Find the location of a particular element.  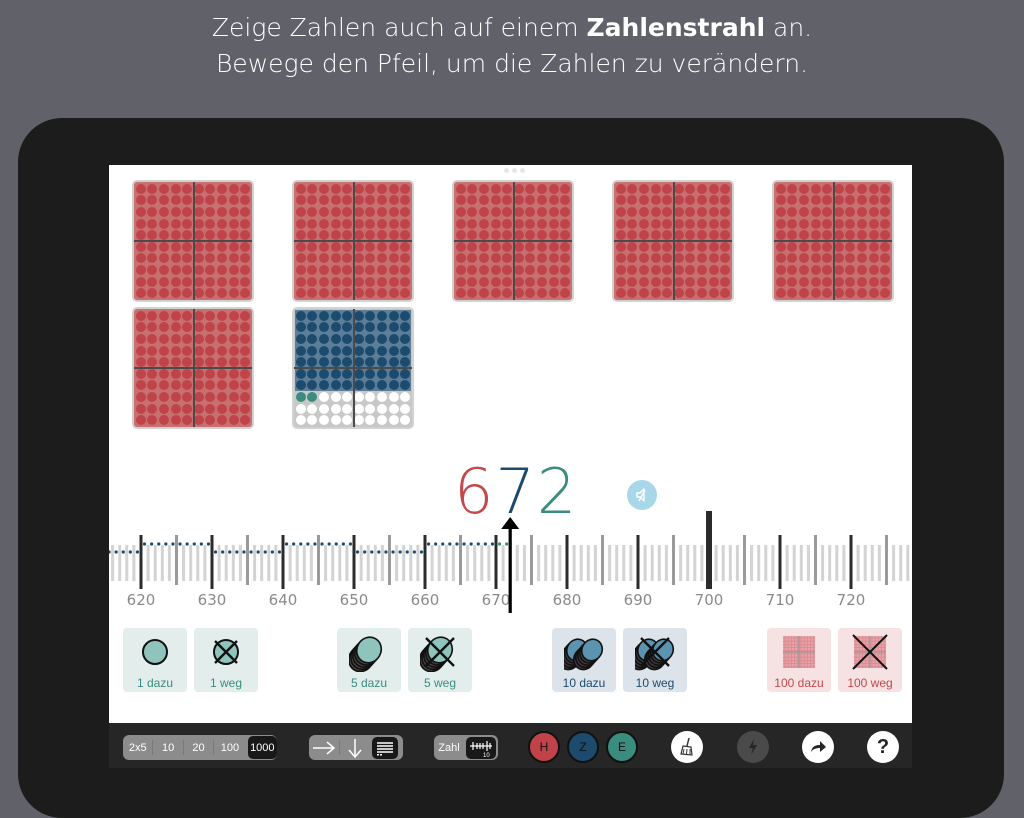

arrow-right-icon is located at coordinates (324, 747).